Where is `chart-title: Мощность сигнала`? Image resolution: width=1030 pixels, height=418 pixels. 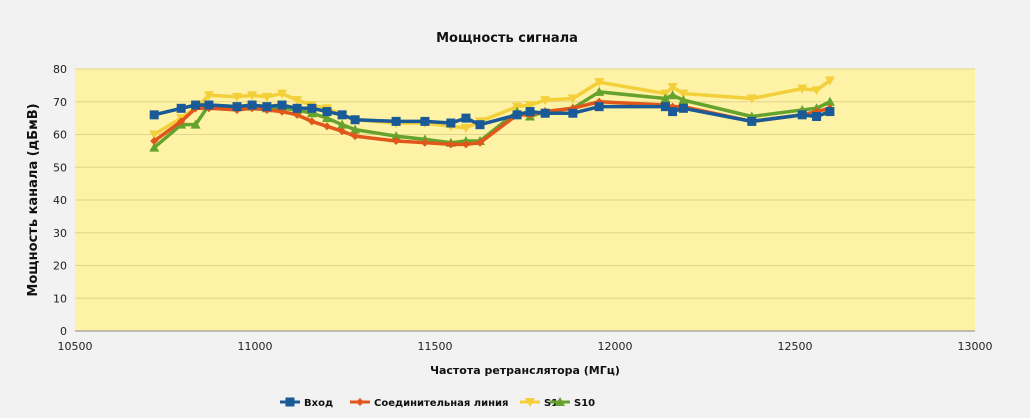
chart-title: Мощность сигнала is located at coordinates (507, 38).